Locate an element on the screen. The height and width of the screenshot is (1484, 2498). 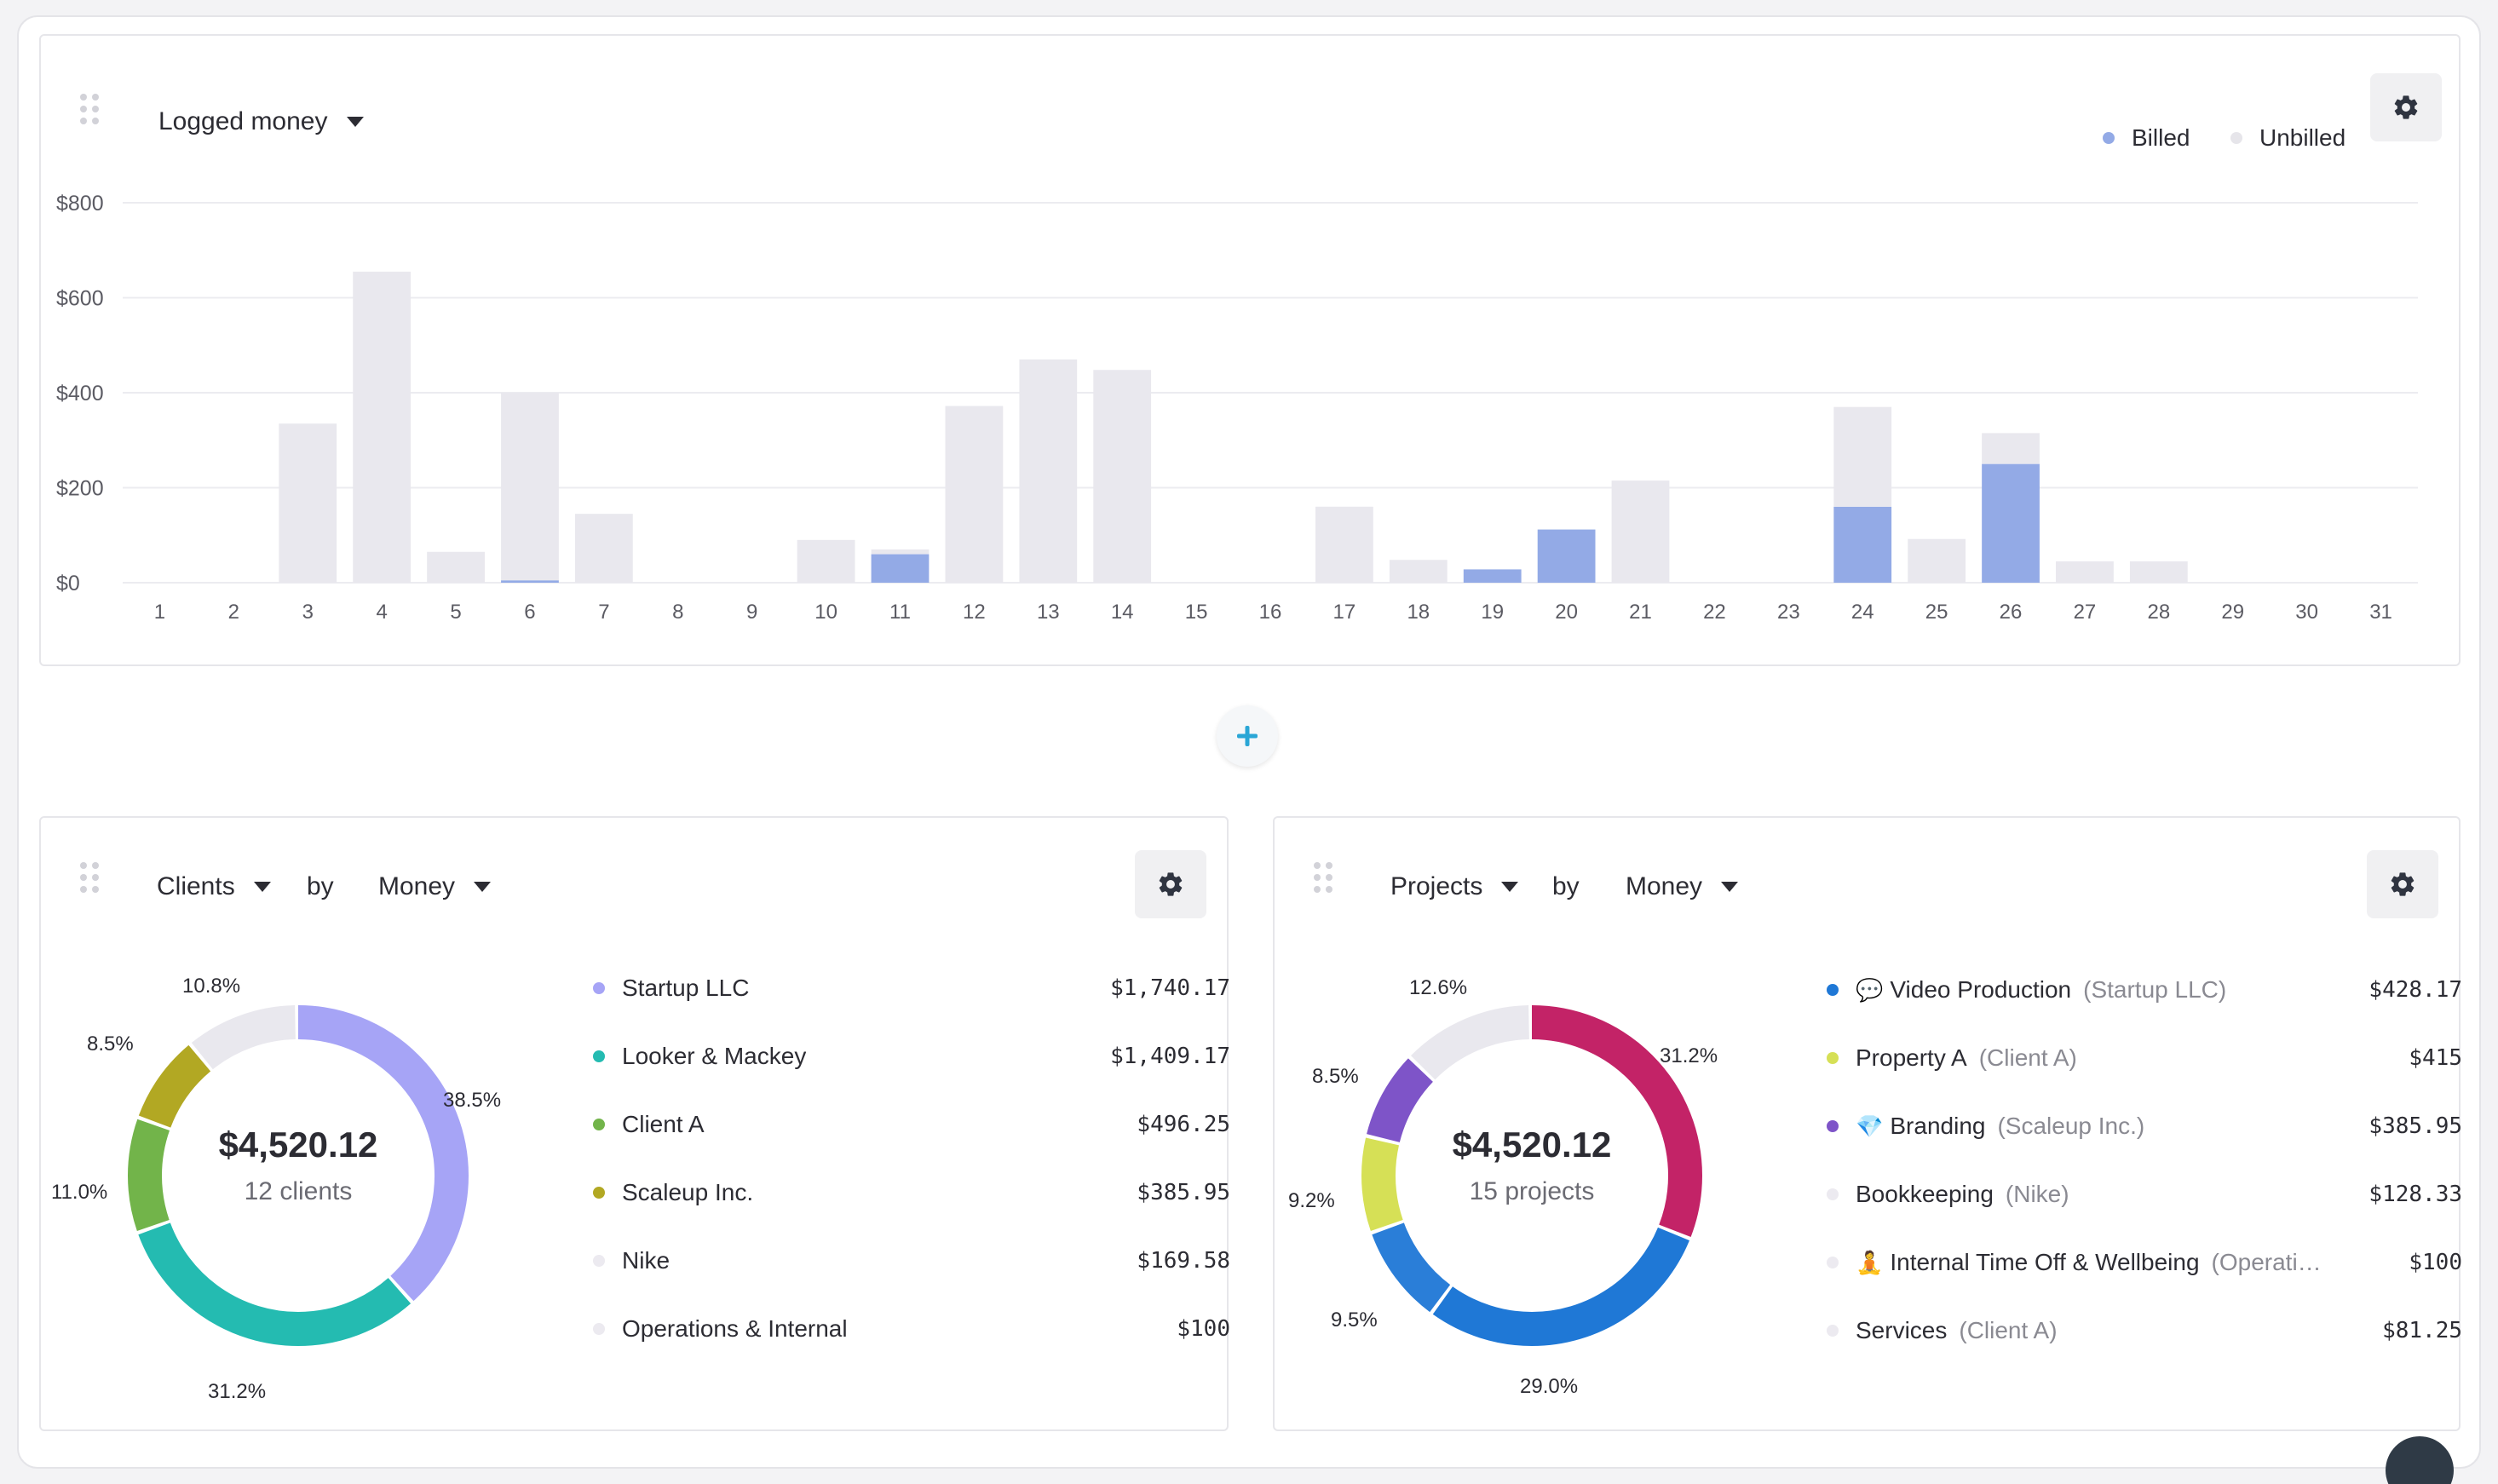
list-item: Scaleup Inc. $385.95 is located at coordinates (912, 1193).